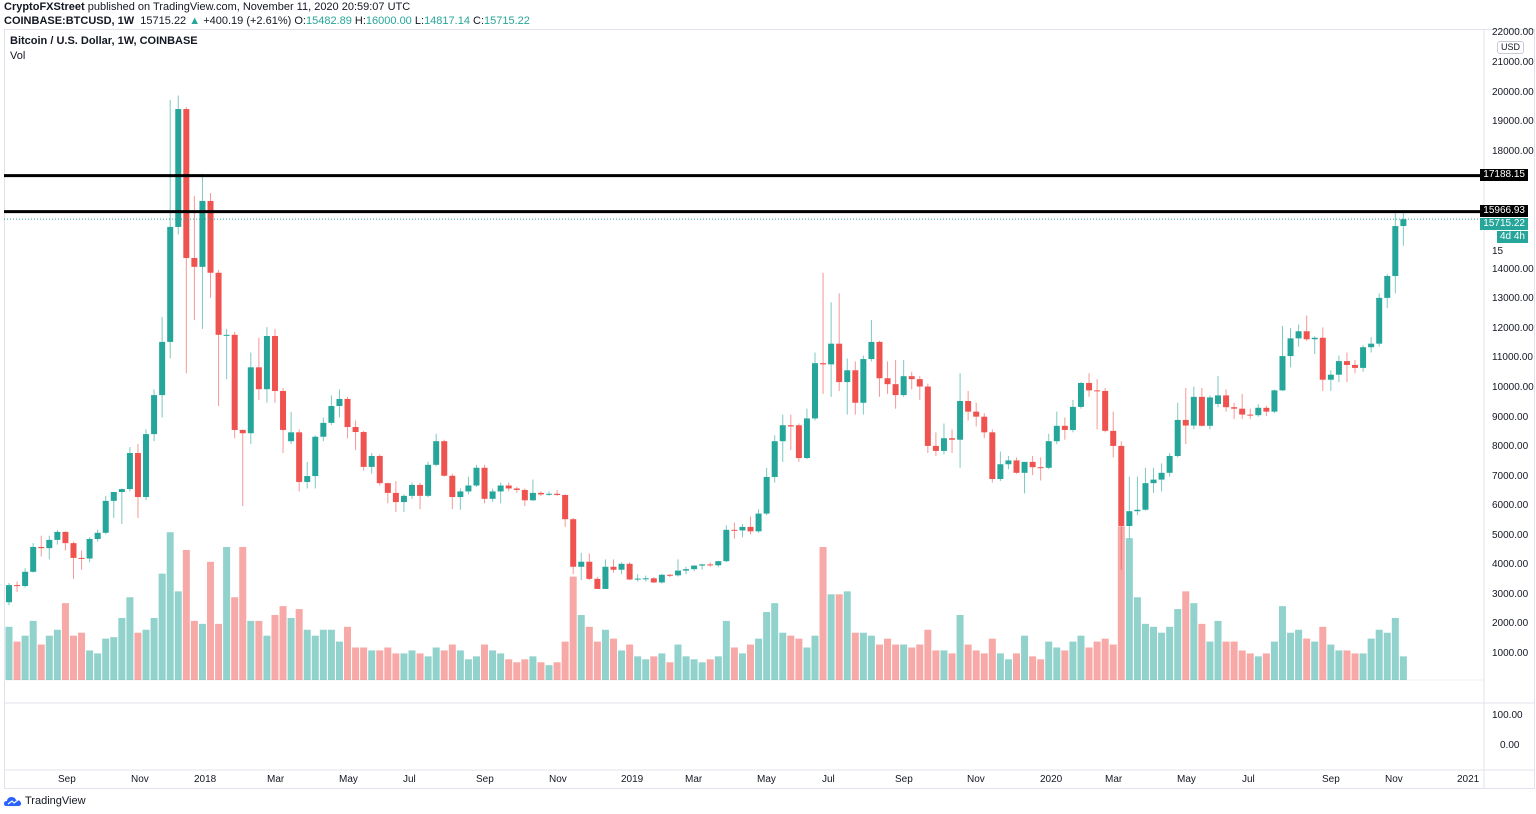 The height and width of the screenshot is (814, 1536). I want to click on horizontal-levels, so click(744, 197).